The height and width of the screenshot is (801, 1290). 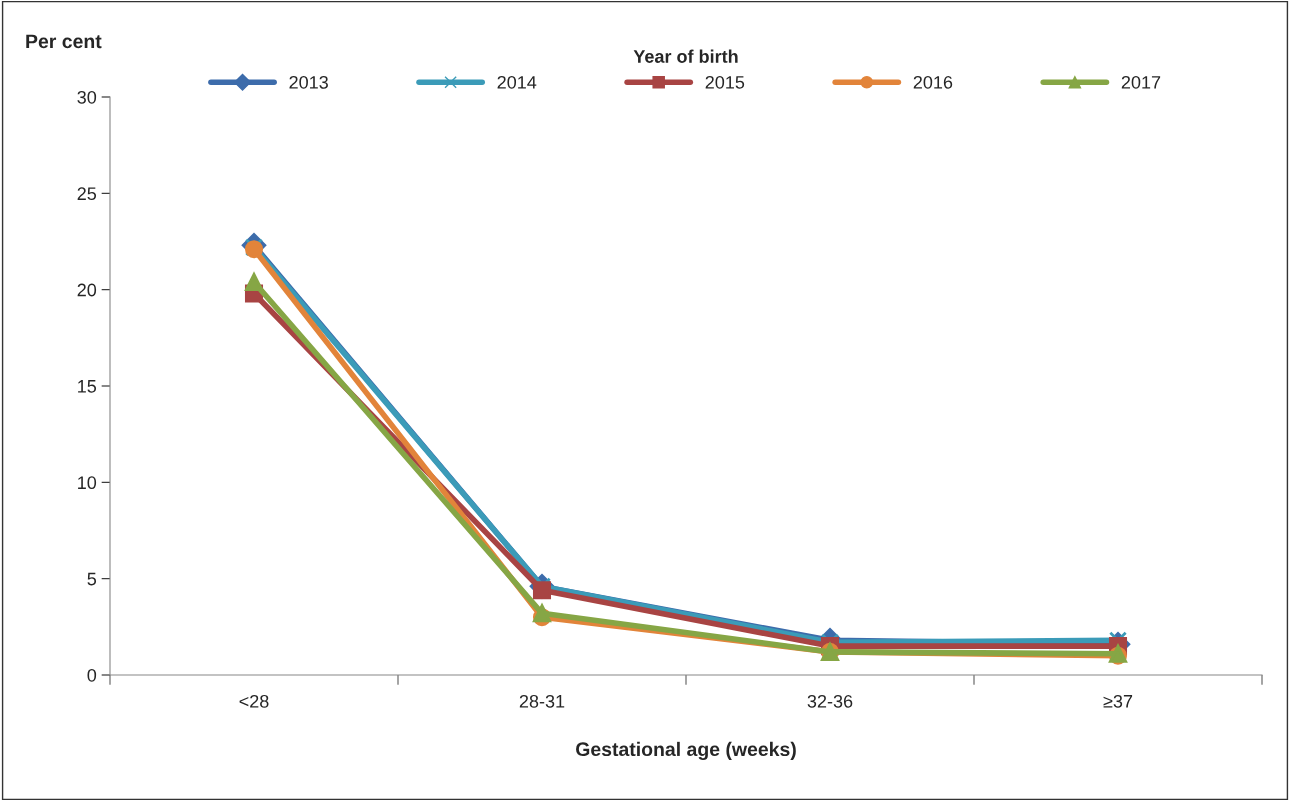 I want to click on y-tick-label: 30, so click(x=87, y=97).